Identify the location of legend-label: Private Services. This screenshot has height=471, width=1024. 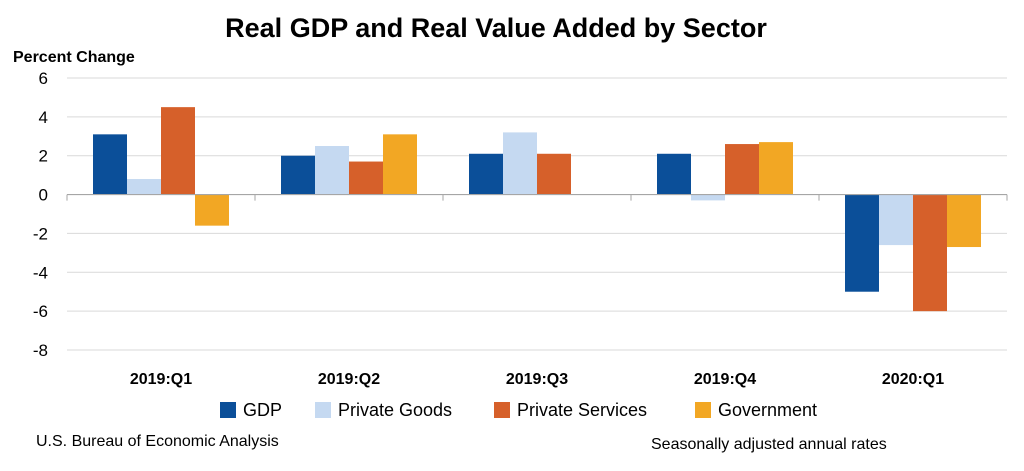
(582, 410).